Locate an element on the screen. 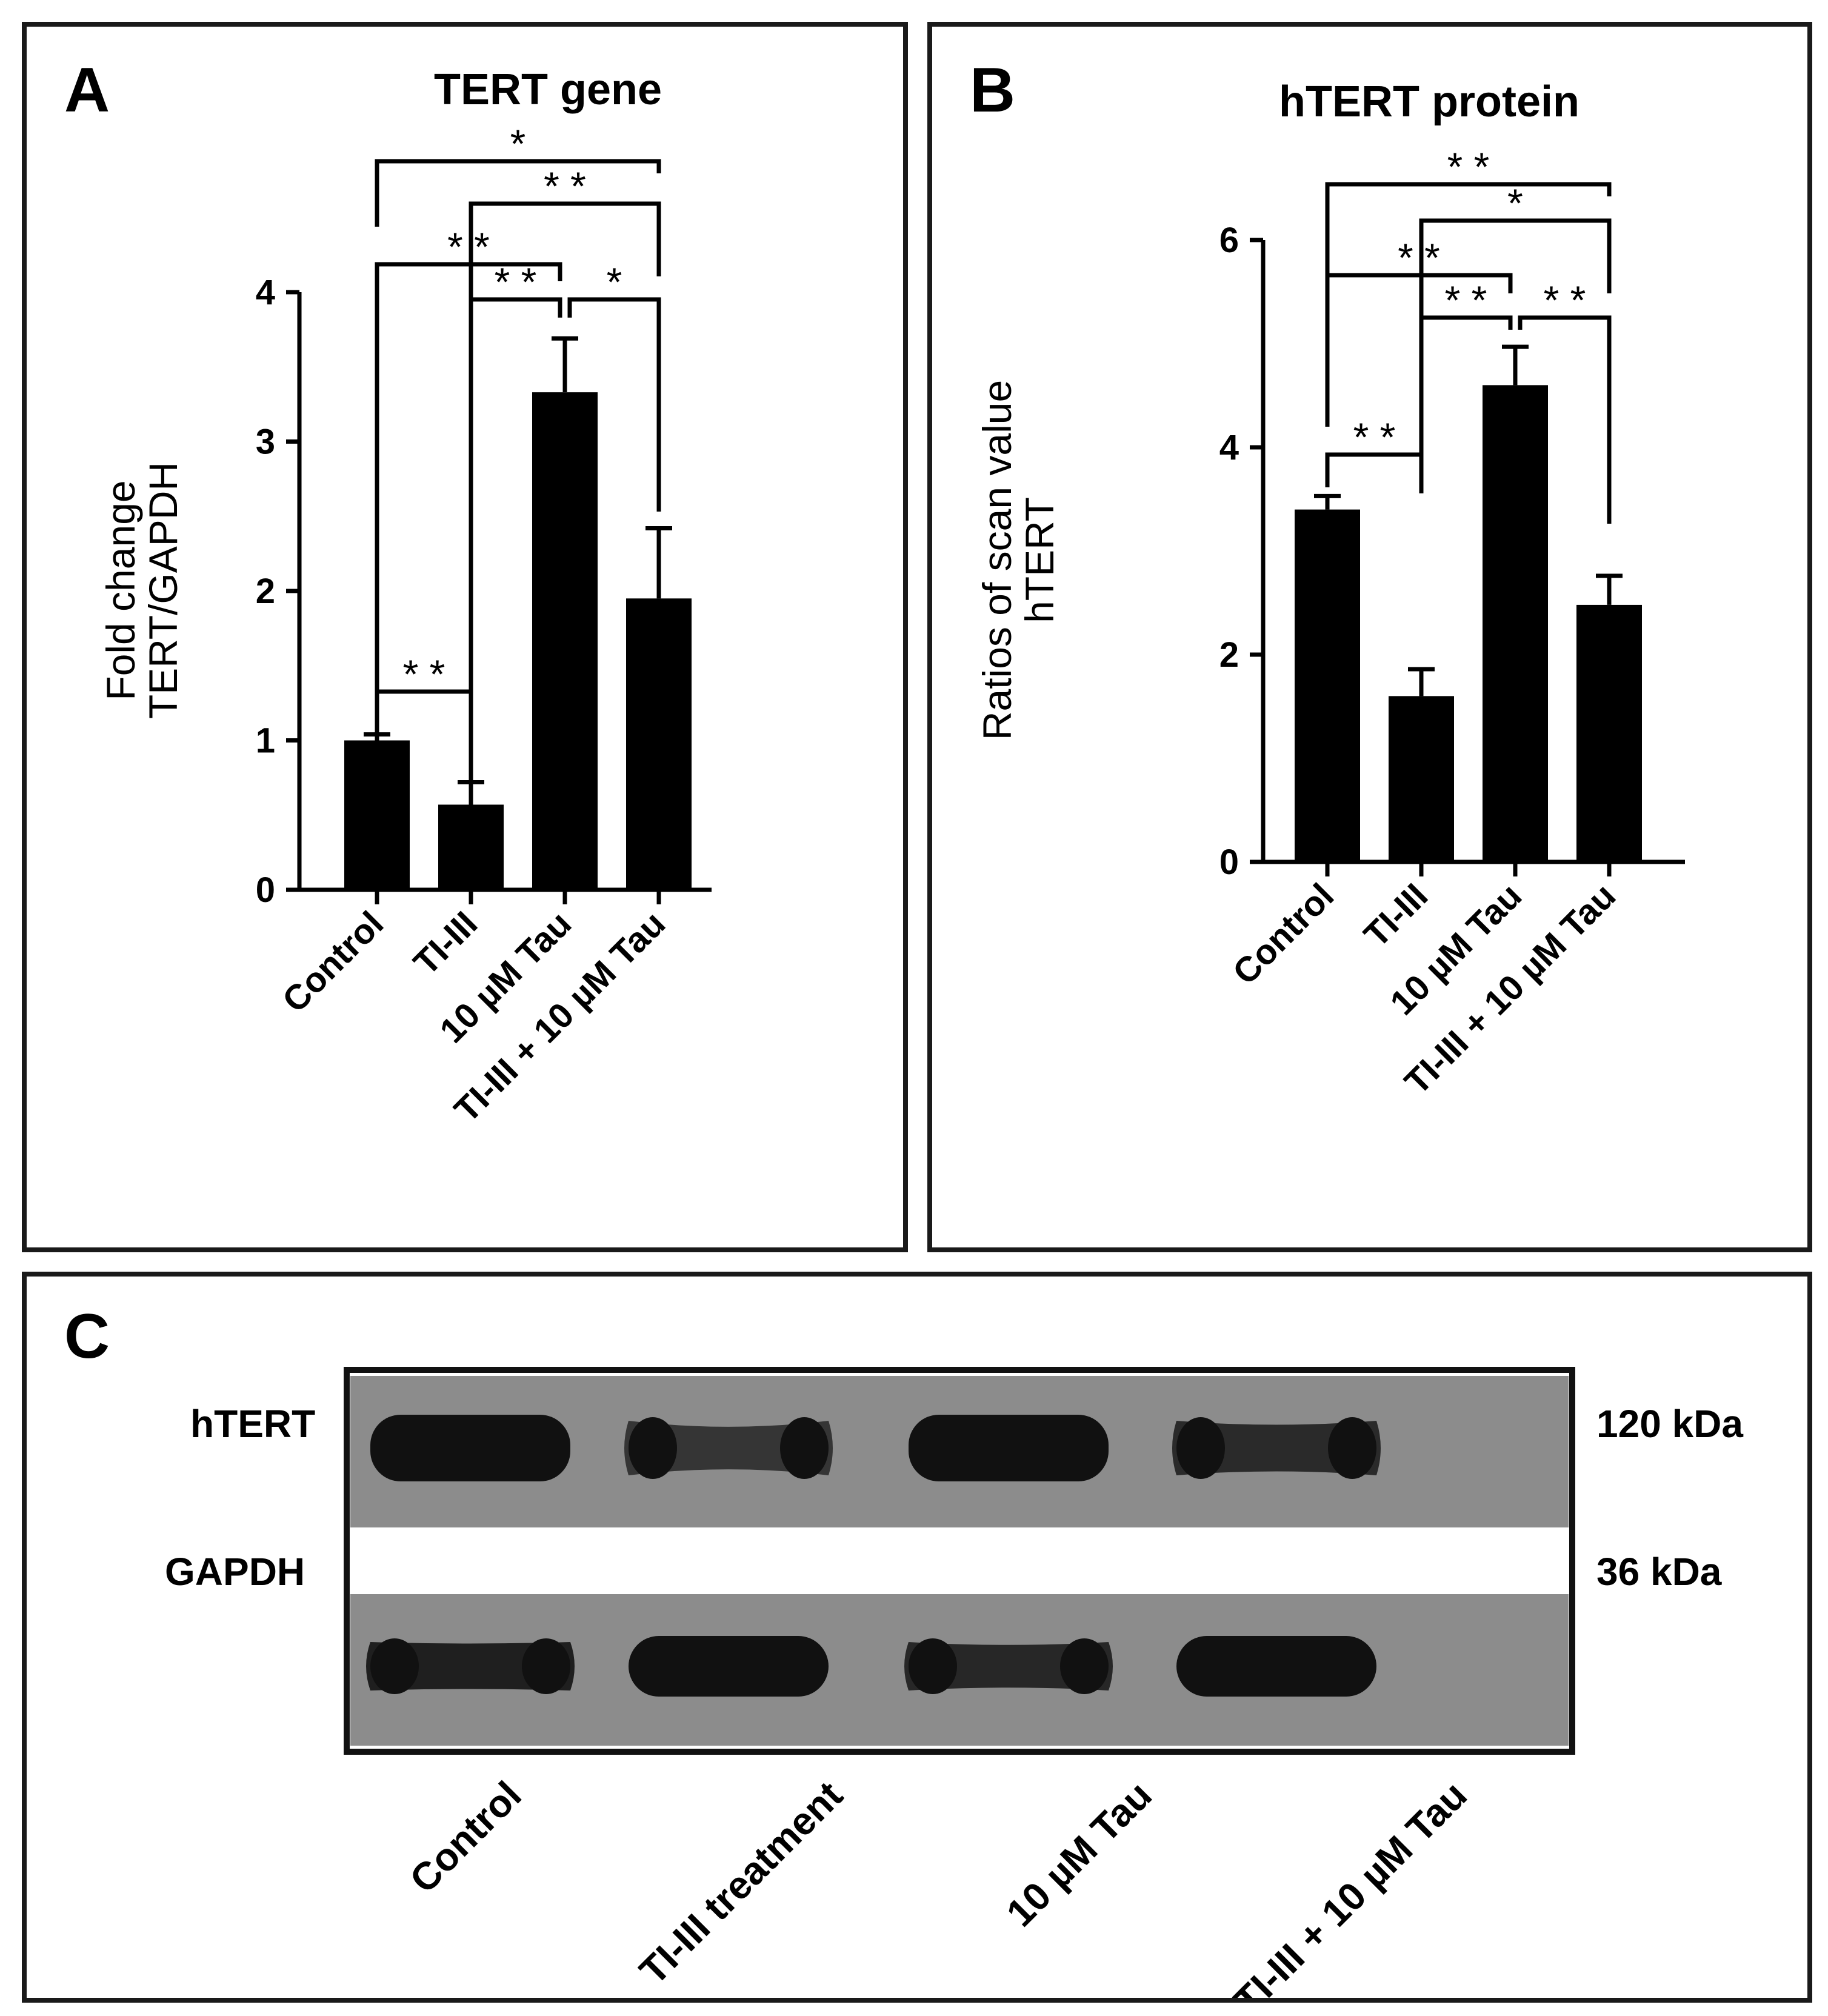  chart-title: hTERT protein is located at coordinates (1429, 102).